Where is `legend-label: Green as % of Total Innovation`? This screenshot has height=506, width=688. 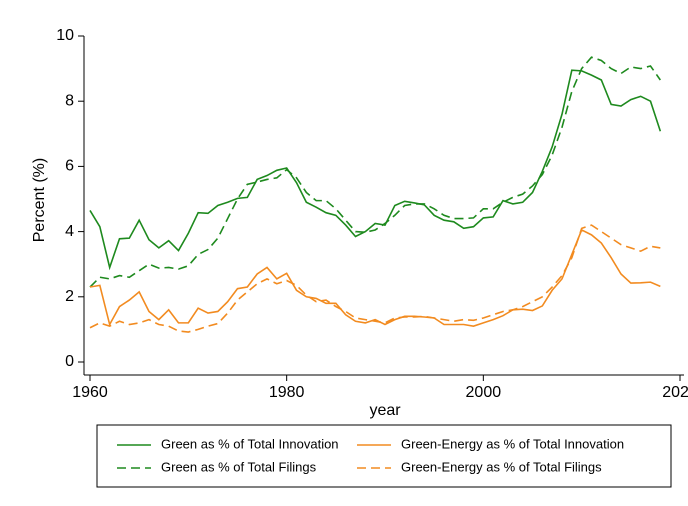
legend-label: Green as % of Total Innovation is located at coordinates (250, 443).